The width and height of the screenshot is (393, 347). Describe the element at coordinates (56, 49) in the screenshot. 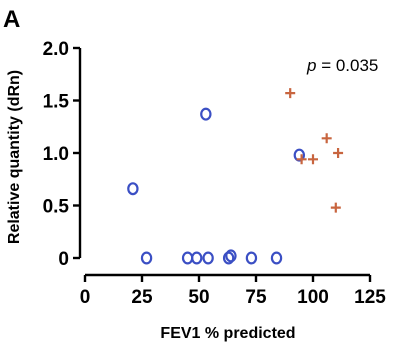

I see `y-tick-label: 2.0` at that location.